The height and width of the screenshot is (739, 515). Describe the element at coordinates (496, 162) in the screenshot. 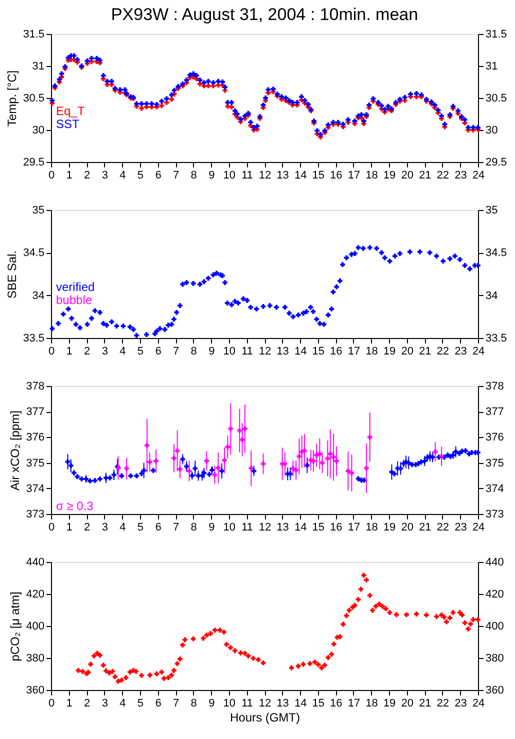

I see `y2-tick-label: 29.5` at that location.